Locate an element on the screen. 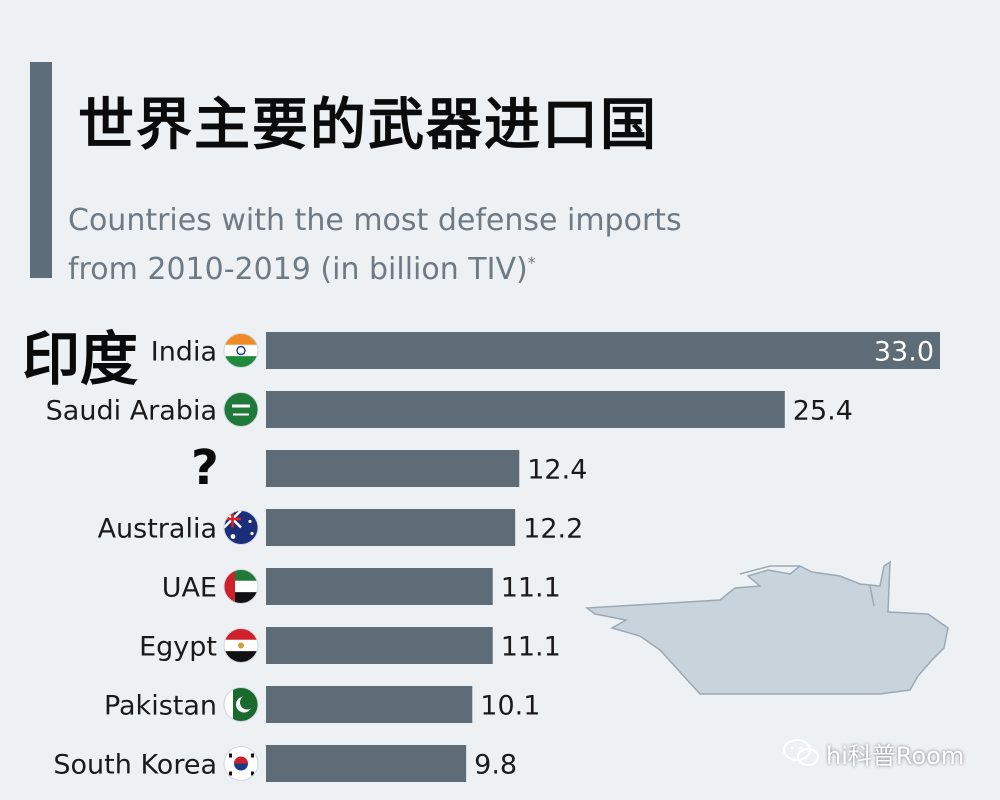  mystery-country-label: ? is located at coordinates (205, 468).